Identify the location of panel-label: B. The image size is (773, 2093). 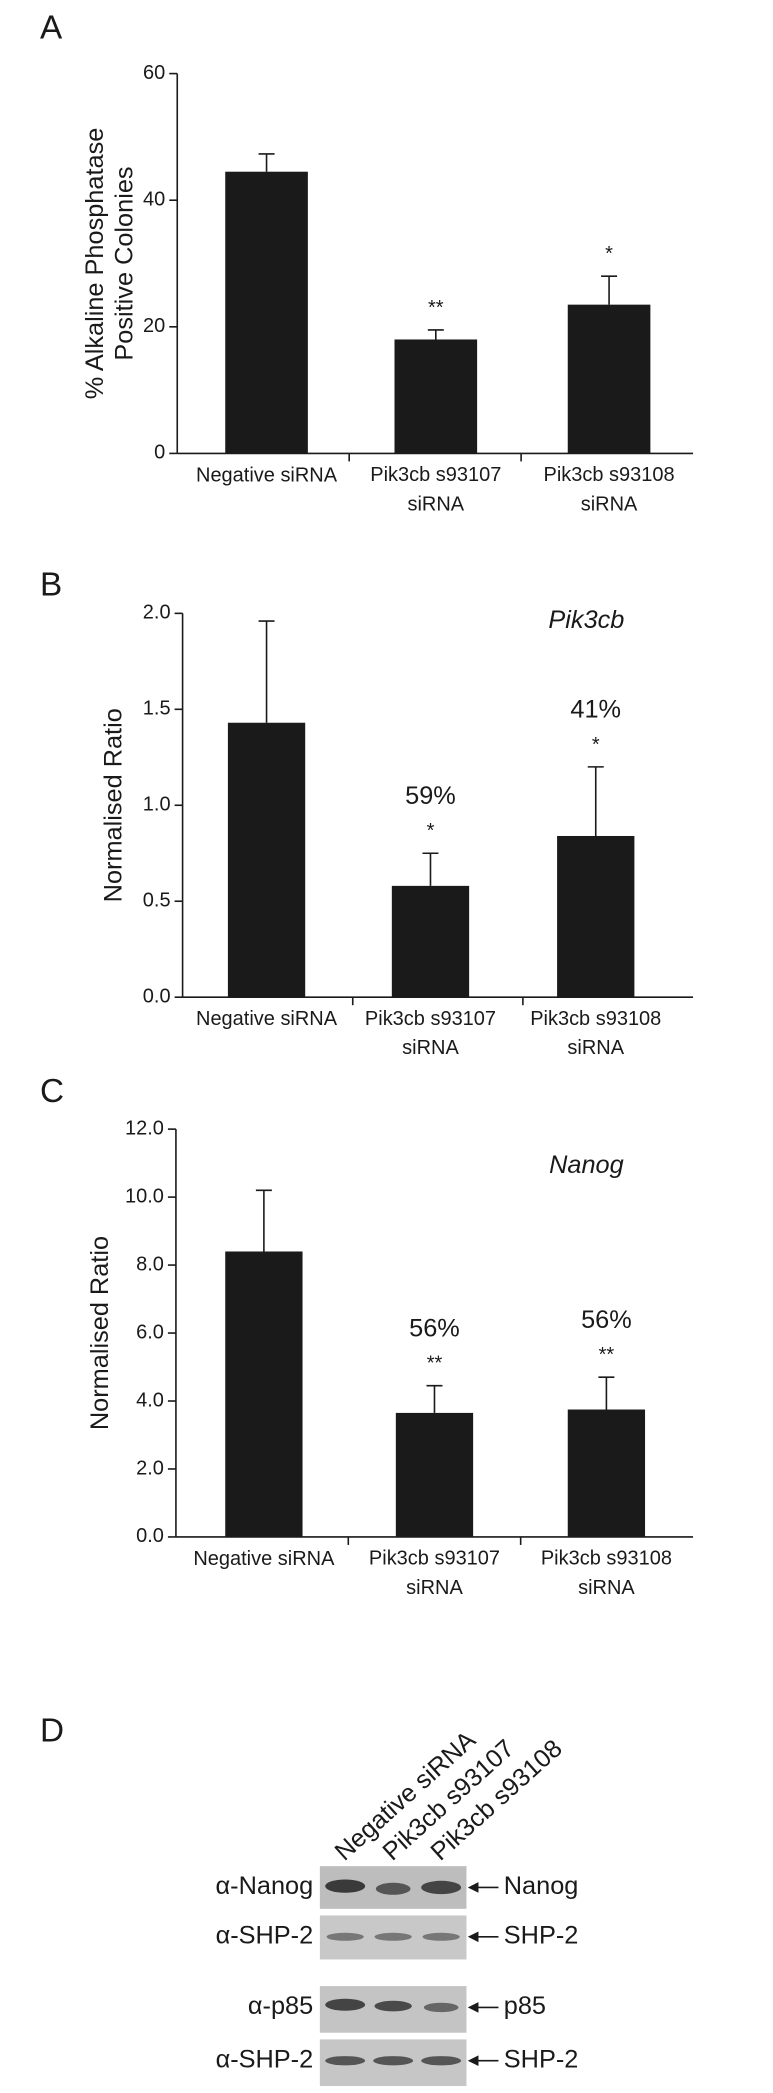
(51, 584).